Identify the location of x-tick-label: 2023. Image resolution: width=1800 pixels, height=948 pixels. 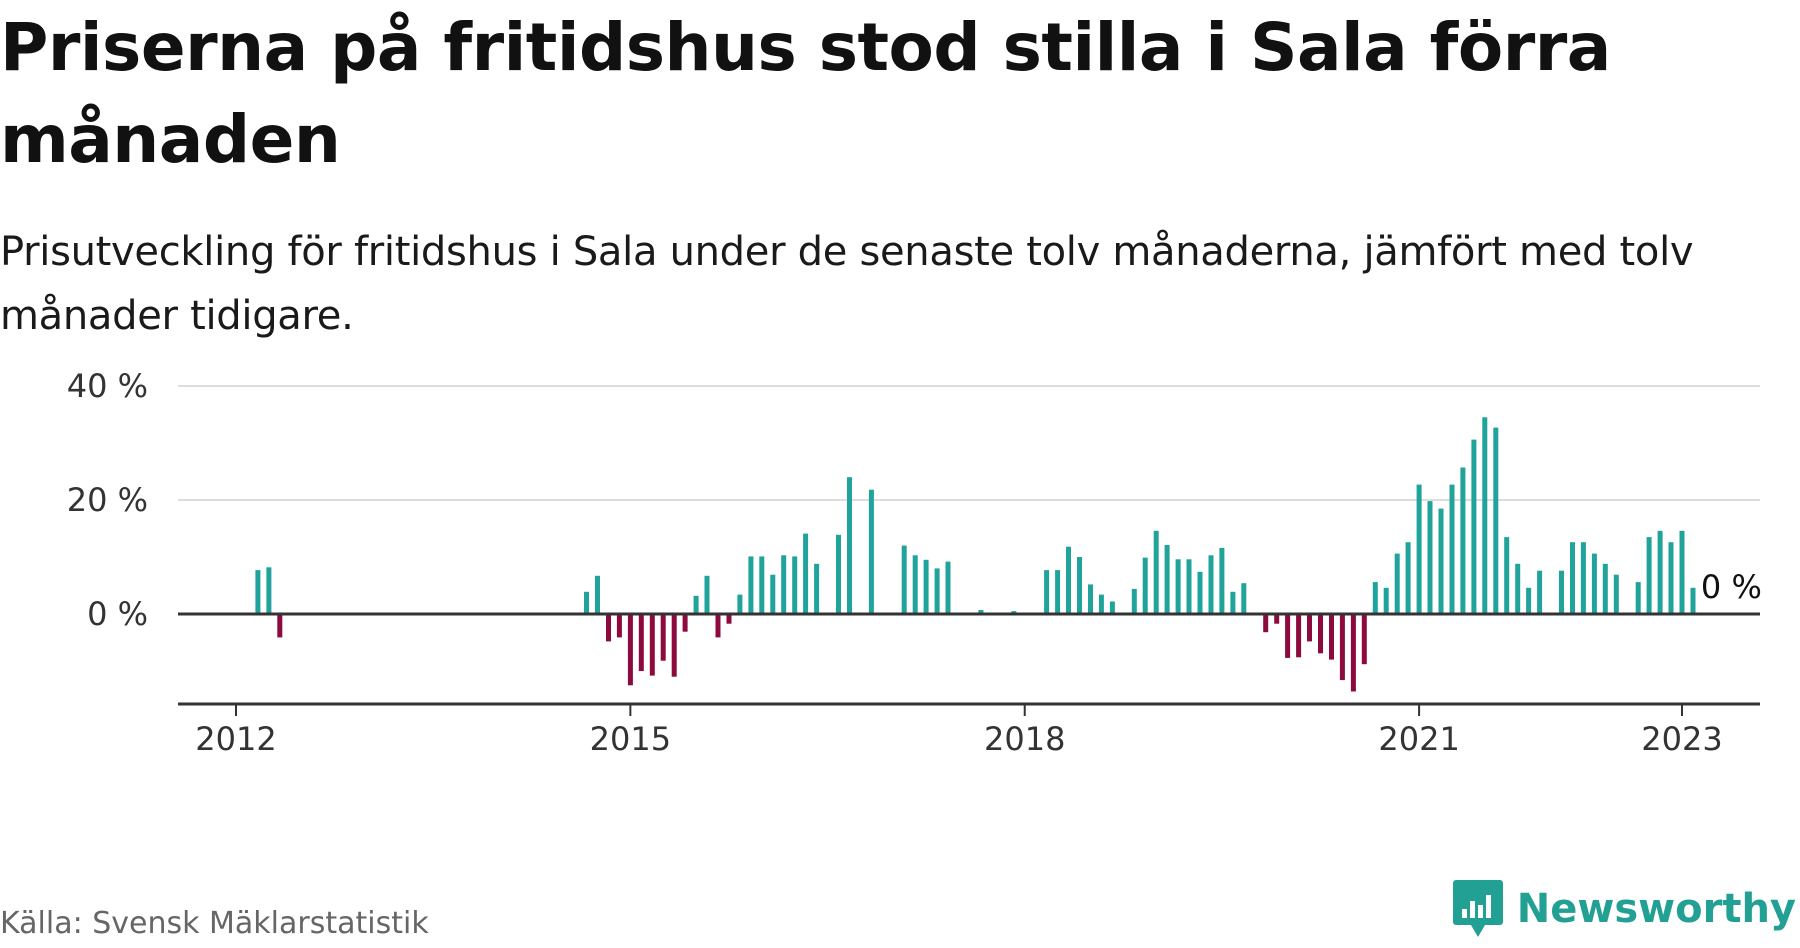
(1681, 739).